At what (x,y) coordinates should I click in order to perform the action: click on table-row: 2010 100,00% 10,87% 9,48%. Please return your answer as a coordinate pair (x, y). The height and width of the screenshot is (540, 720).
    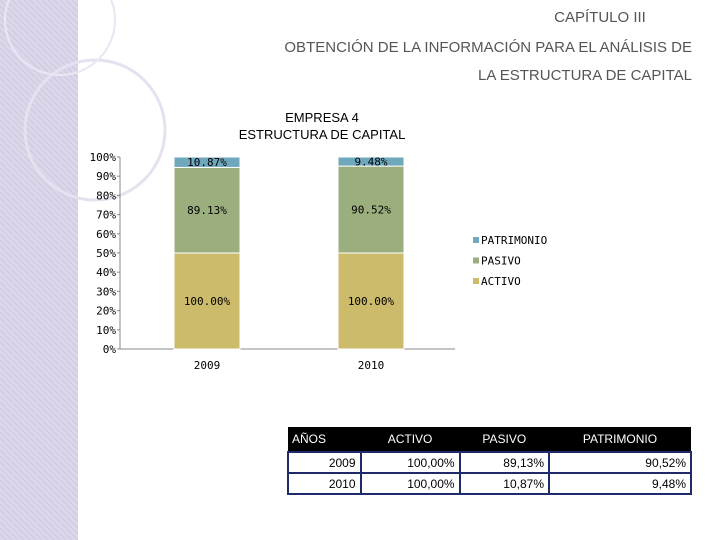
    Looking at the image, I should click on (489, 483).